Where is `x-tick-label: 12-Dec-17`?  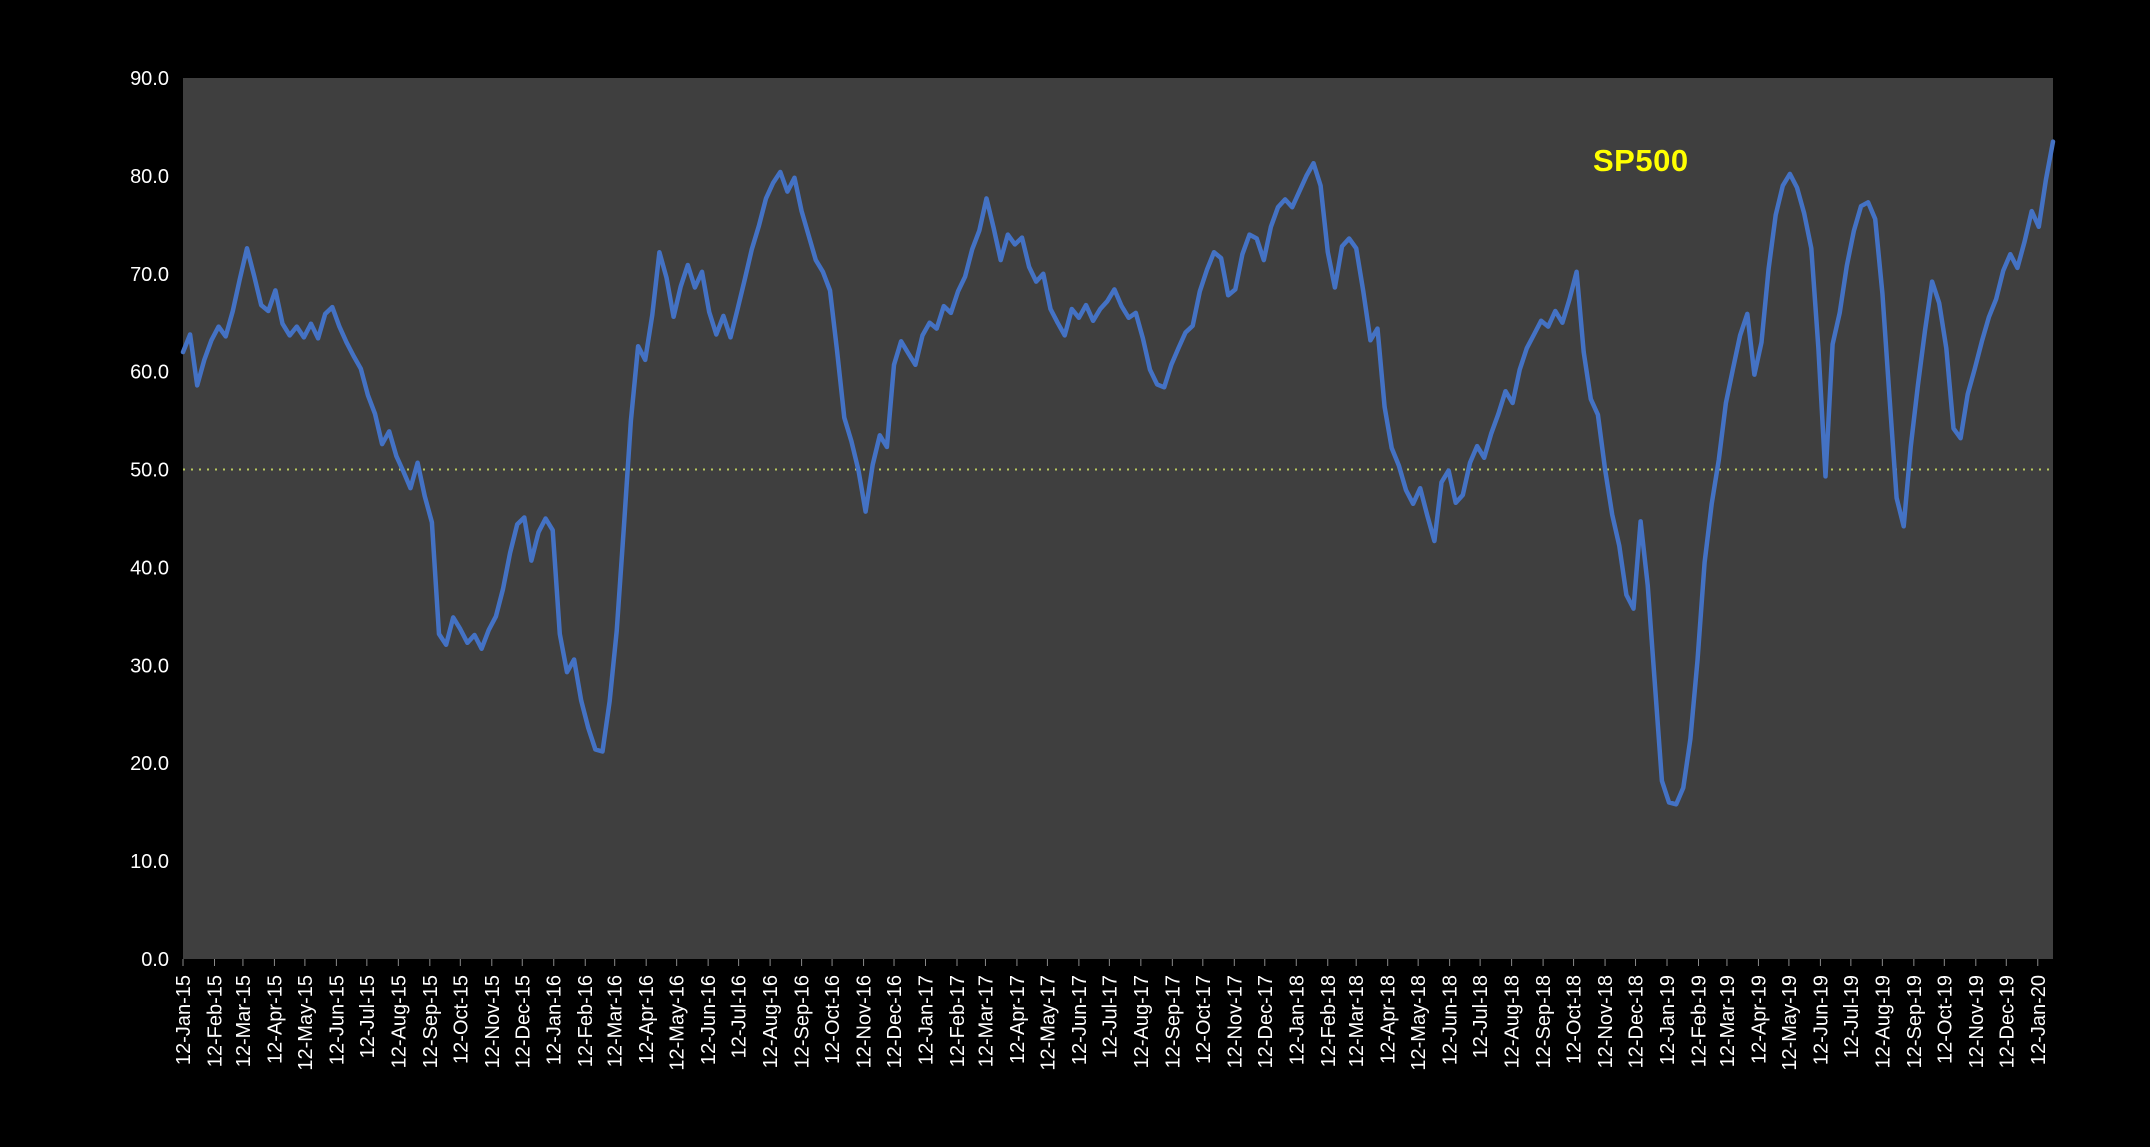
x-tick-label: 12-Dec-17 is located at coordinates (1266, 1021).